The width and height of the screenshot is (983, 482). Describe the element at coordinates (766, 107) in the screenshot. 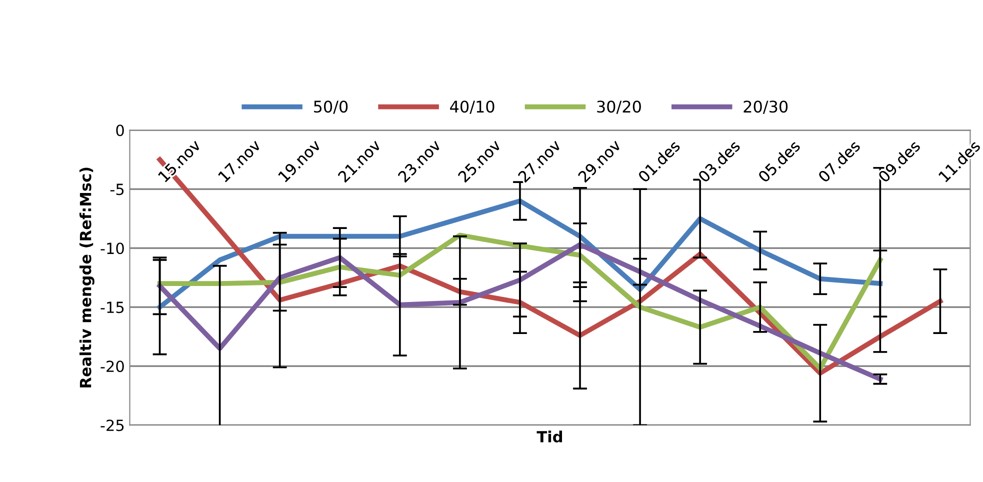

I see `legend-label: 20/30` at that location.